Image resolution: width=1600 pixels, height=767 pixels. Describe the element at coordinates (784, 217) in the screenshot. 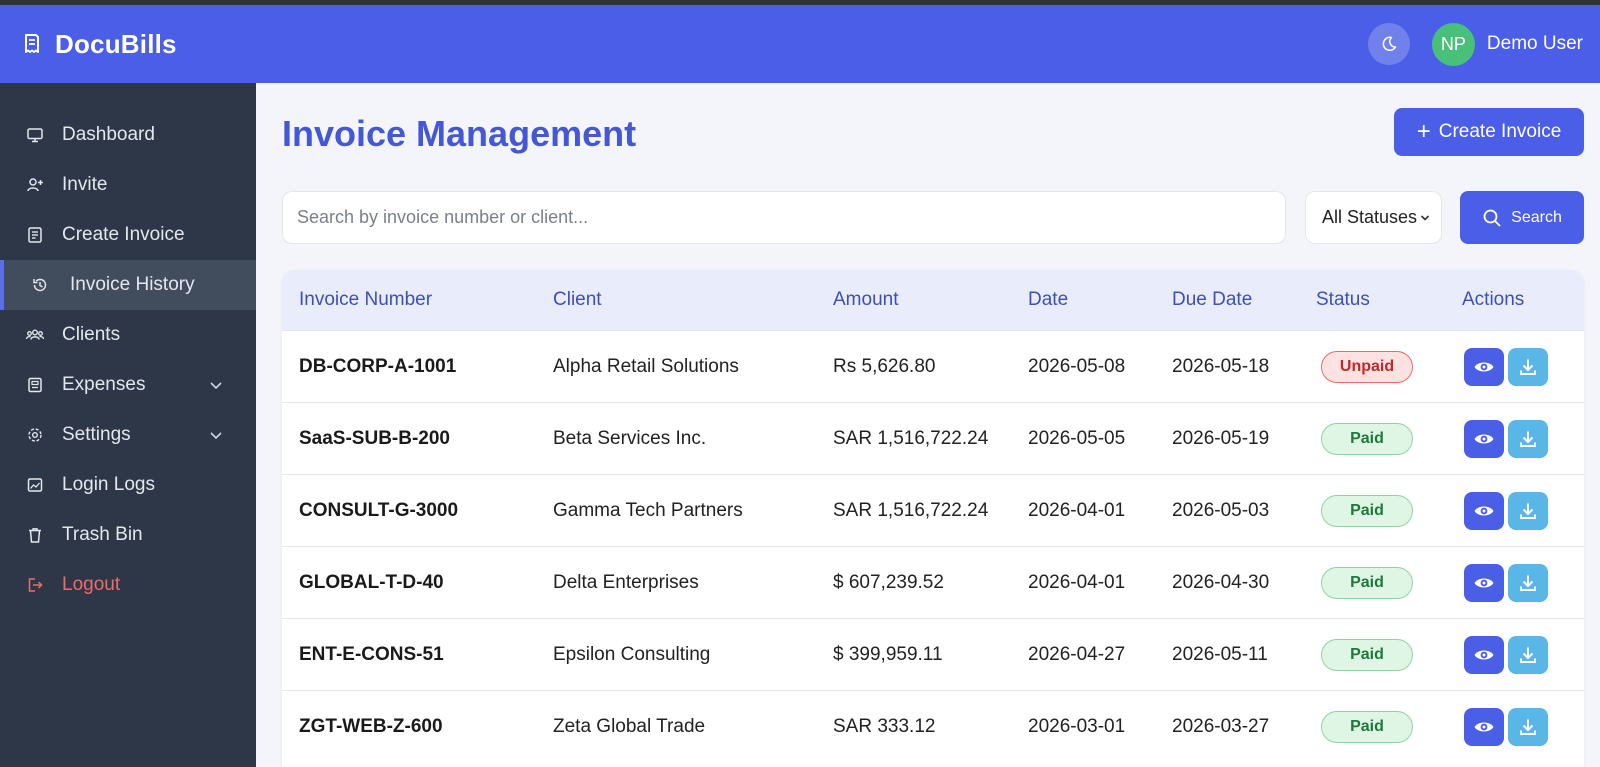

I see `search-input` at that location.